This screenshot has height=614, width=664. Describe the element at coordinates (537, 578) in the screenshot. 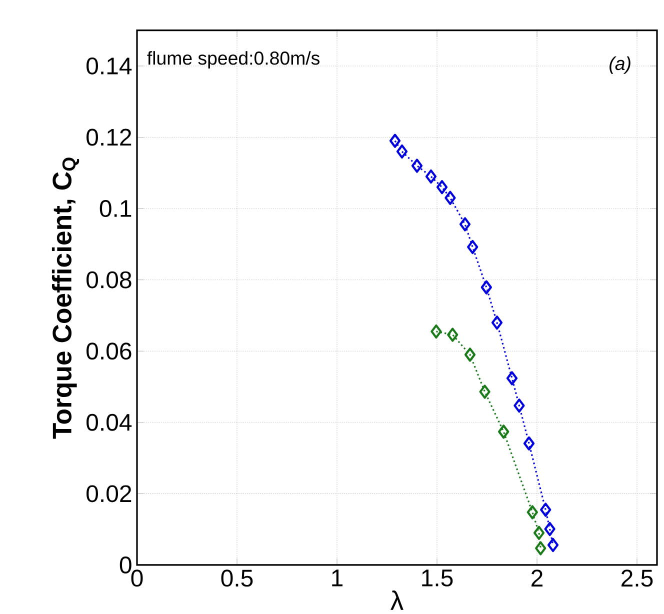

I see `x-tick-label: 2` at that location.